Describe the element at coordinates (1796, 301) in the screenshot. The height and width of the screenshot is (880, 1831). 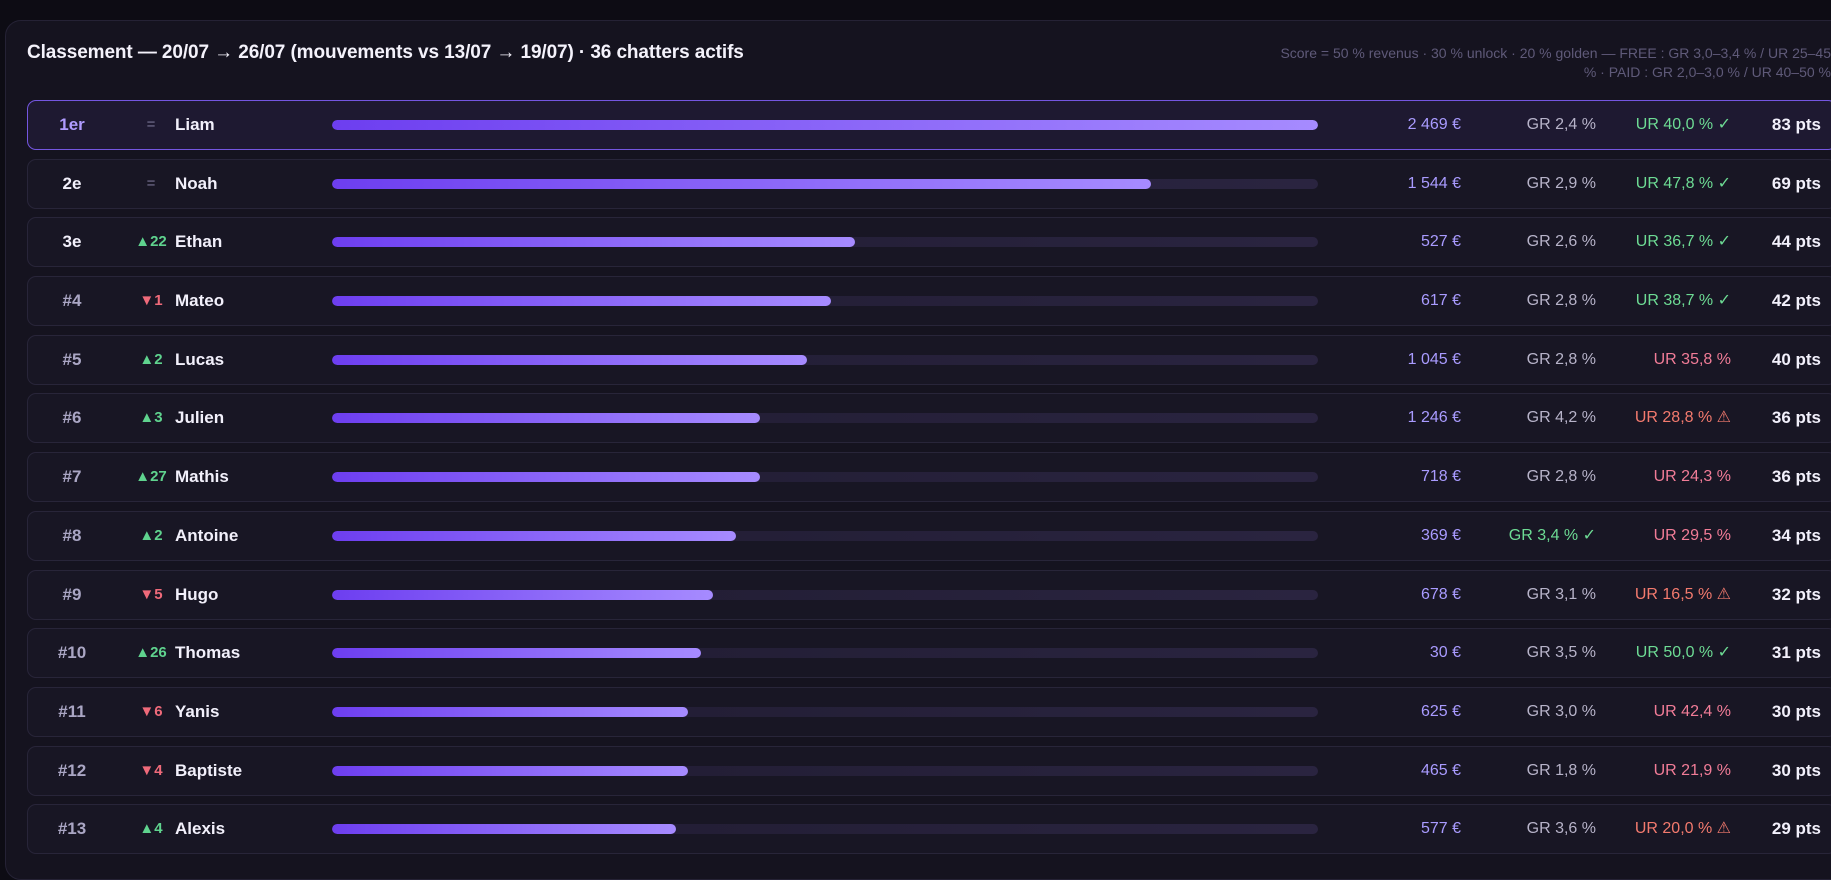
I see `points-value: 42 pts` at that location.